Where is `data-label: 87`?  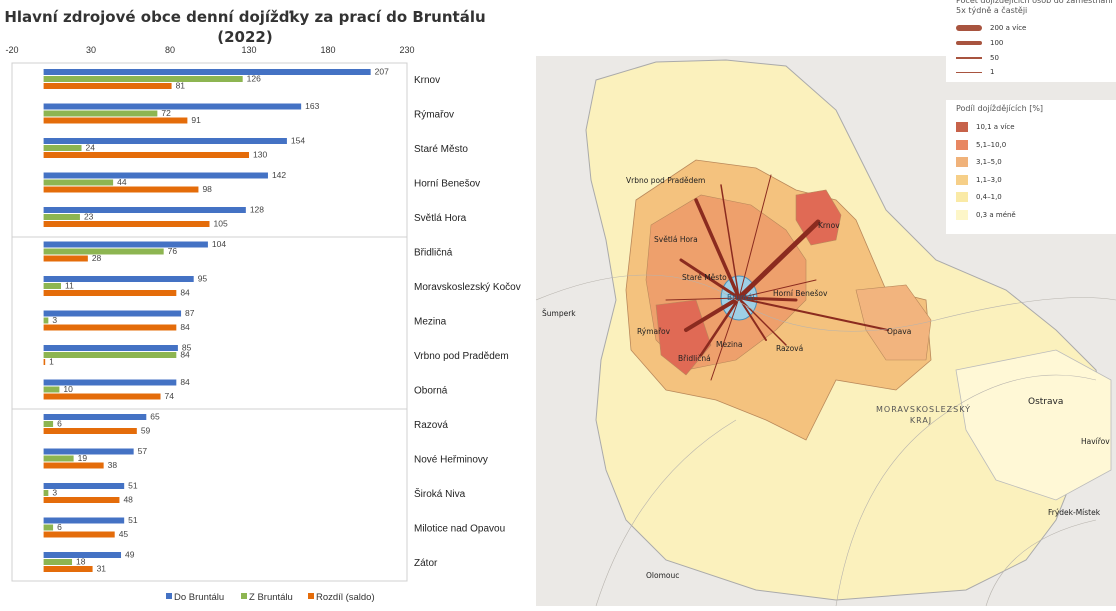
data-label: 87 is located at coordinates (190, 313).